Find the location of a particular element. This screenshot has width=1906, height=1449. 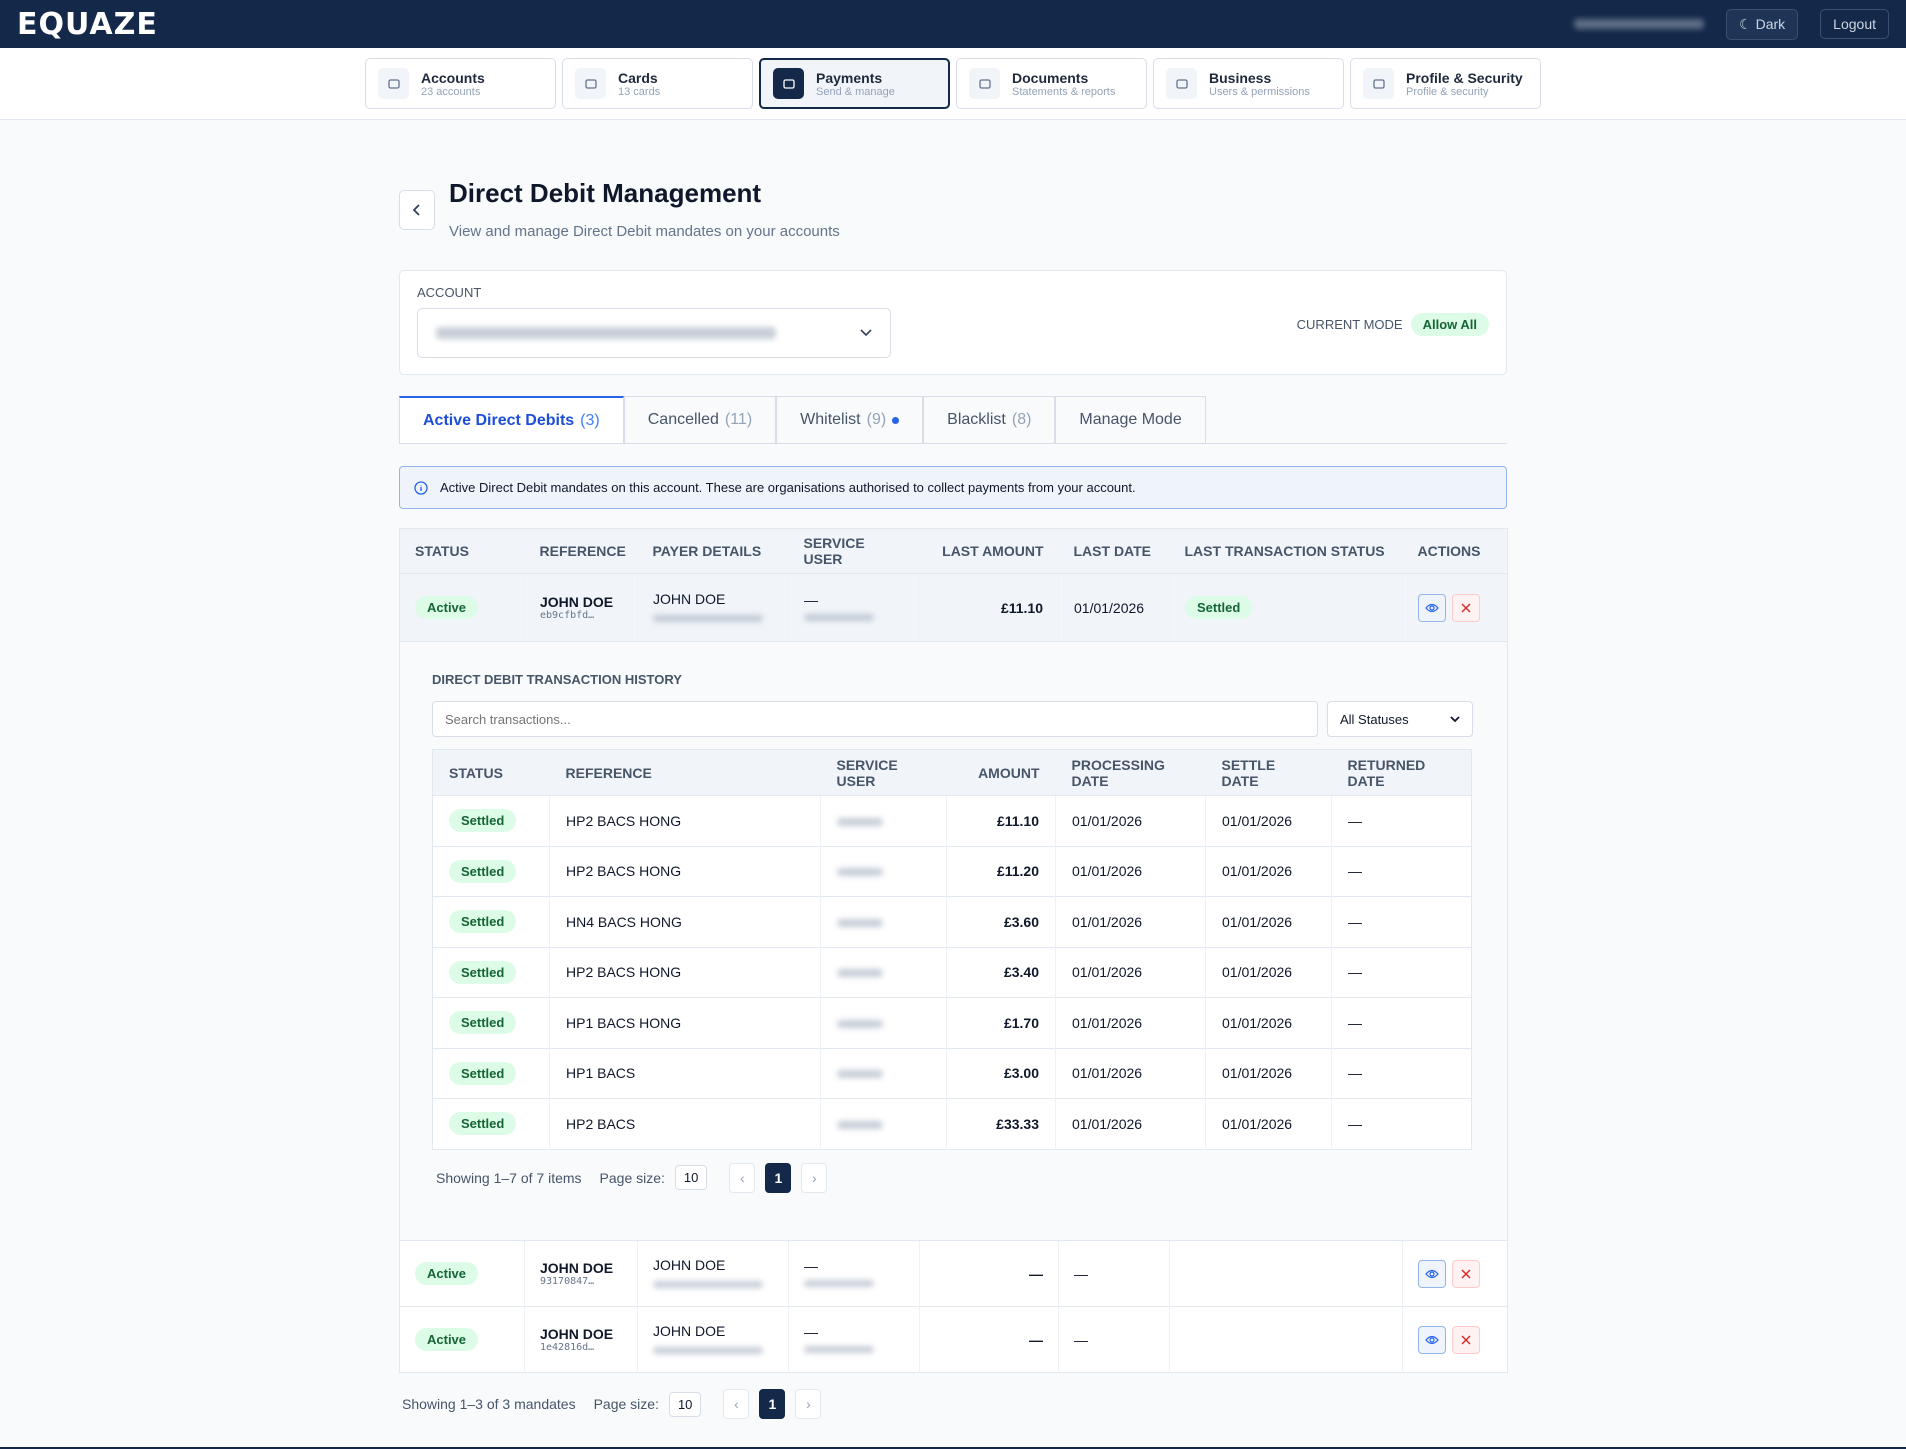

last-amount: — is located at coordinates (989, 1339).